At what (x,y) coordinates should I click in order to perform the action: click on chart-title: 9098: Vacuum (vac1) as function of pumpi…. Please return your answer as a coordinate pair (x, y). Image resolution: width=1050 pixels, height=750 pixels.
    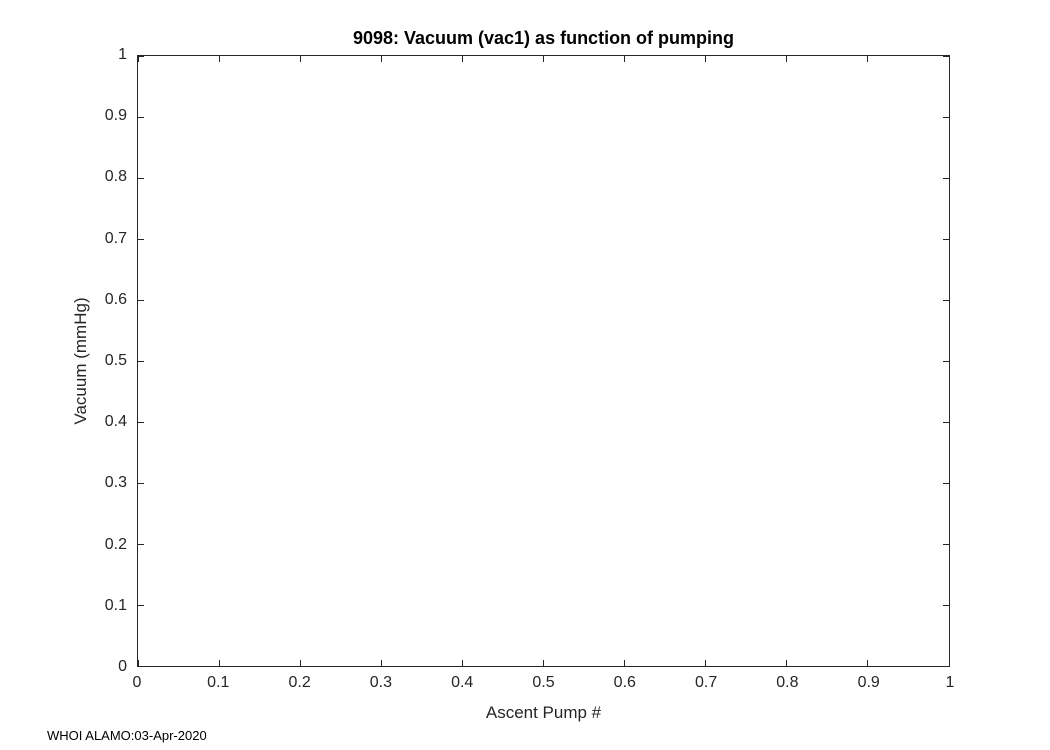
    Looking at the image, I should click on (543, 38).